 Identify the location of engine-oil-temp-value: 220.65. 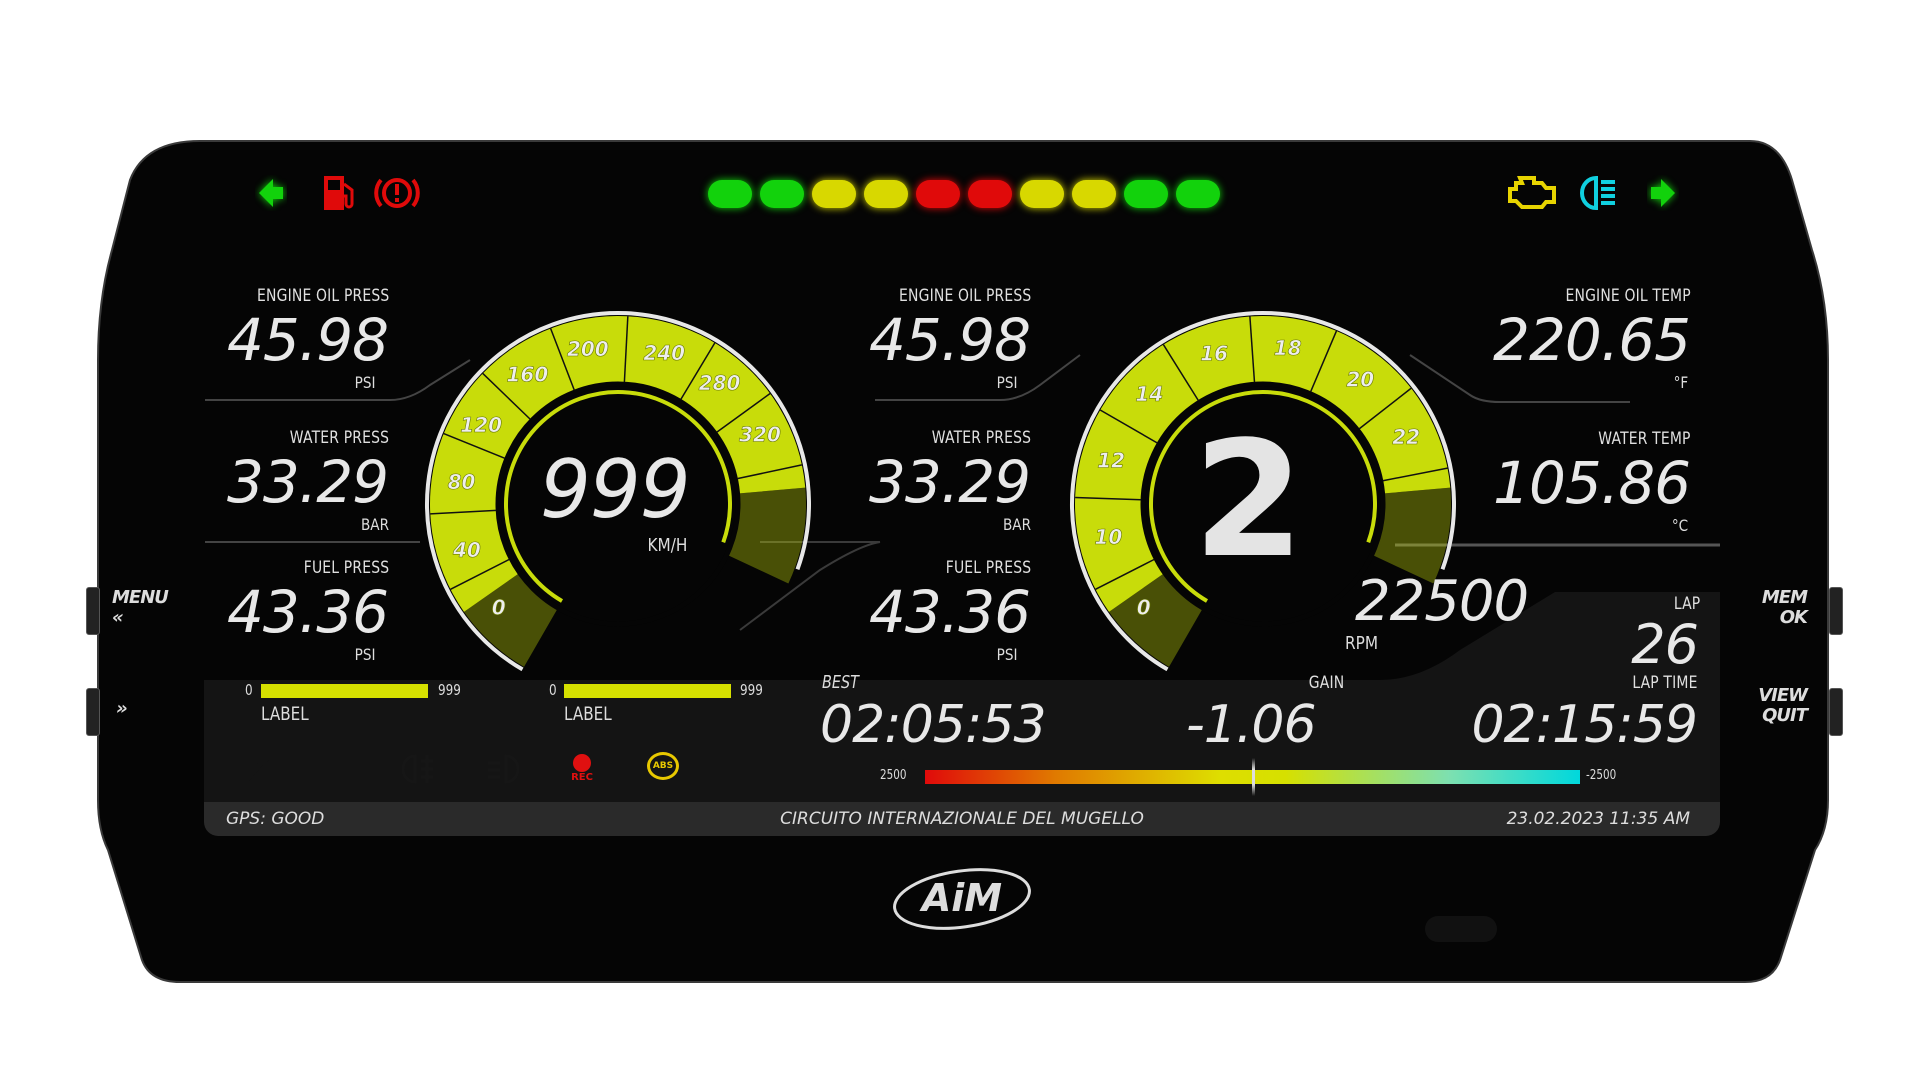
(1592, 340).